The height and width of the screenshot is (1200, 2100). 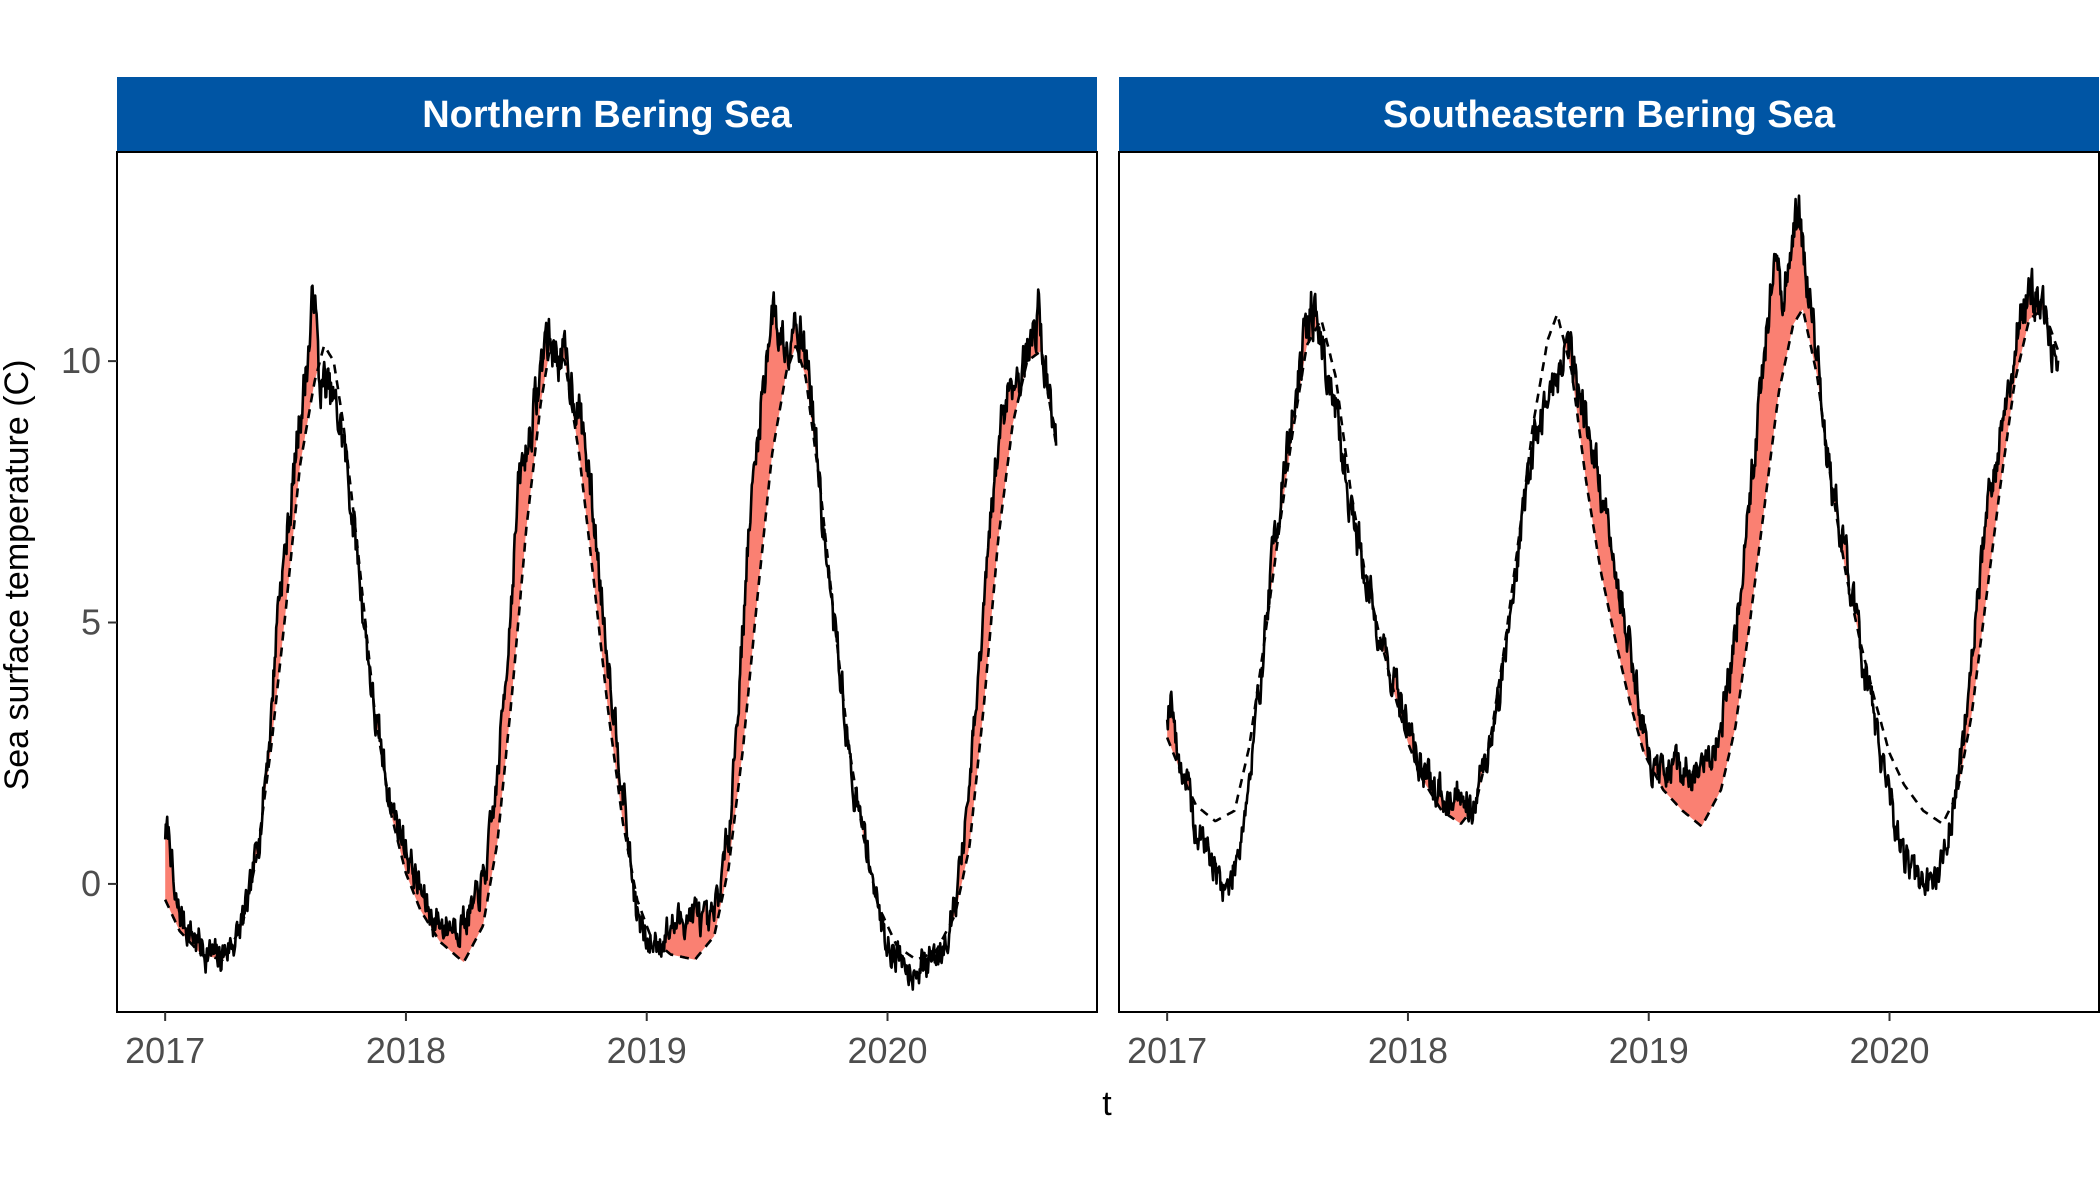 What do you see at coordinates (18, 575) in the screenshot?
I see `y-axis-title: Sea surface temperature (C)` at bounding box center [18, 575].